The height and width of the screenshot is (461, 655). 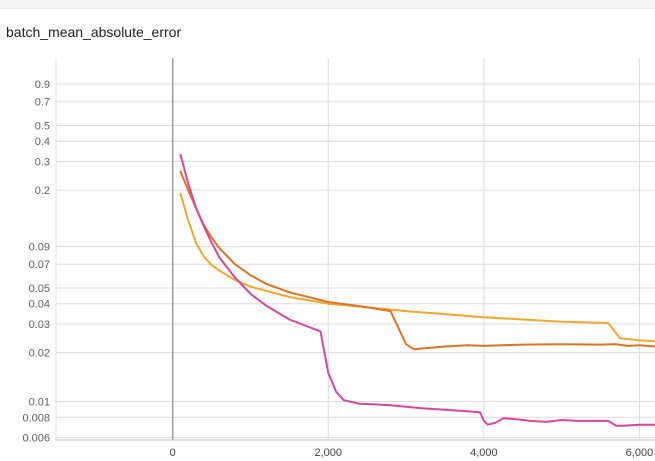 What do you see at coordinates (42, 162) in the screenshot?
I see `y-tick-label: 0.3` at bounding box center [42, 162].